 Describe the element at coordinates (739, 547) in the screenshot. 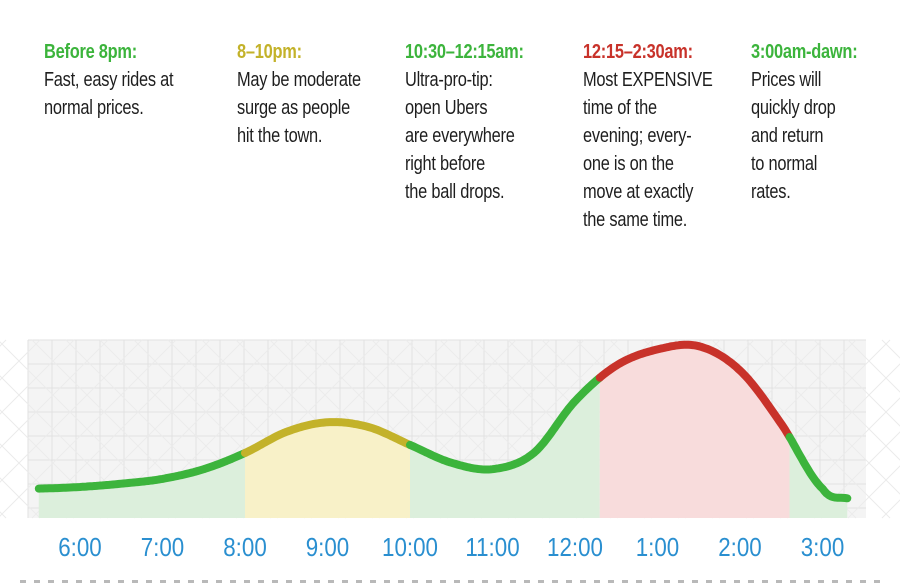

I see `x-tick-label: 2:00` at that location.